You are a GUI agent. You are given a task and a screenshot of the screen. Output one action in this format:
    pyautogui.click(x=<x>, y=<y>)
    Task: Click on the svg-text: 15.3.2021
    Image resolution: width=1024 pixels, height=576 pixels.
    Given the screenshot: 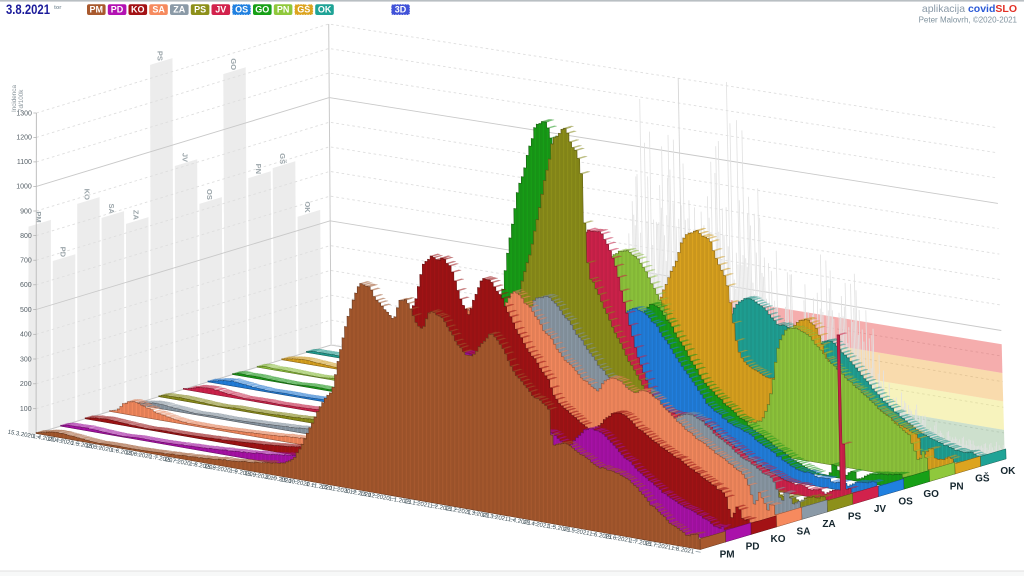 What is the action you would take?
    pyautogui.click(x=495, y=517)
    